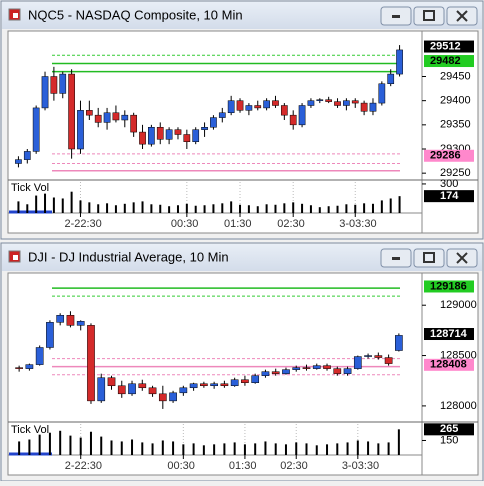  What do you see at coordinates (455, 76) in the screenshot?
I see `y-tick-label: 29450` at bounding box center [455, 76].